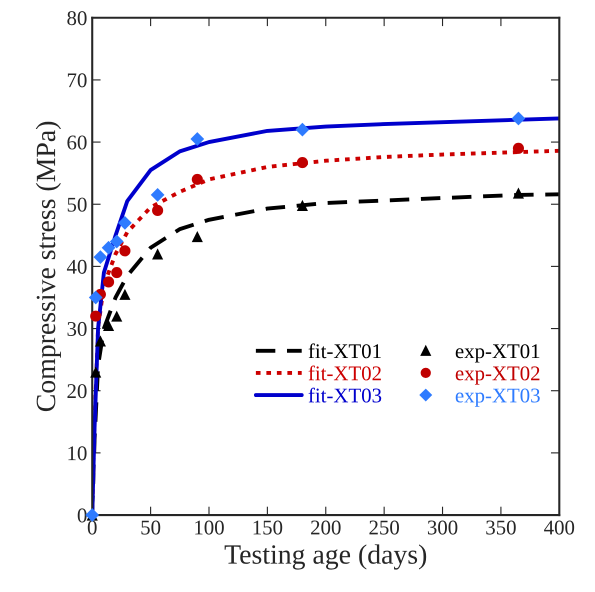  Describe the element at coordinates (77, 453) in the screenshot. I see `y-tick-label: 10` at that location.